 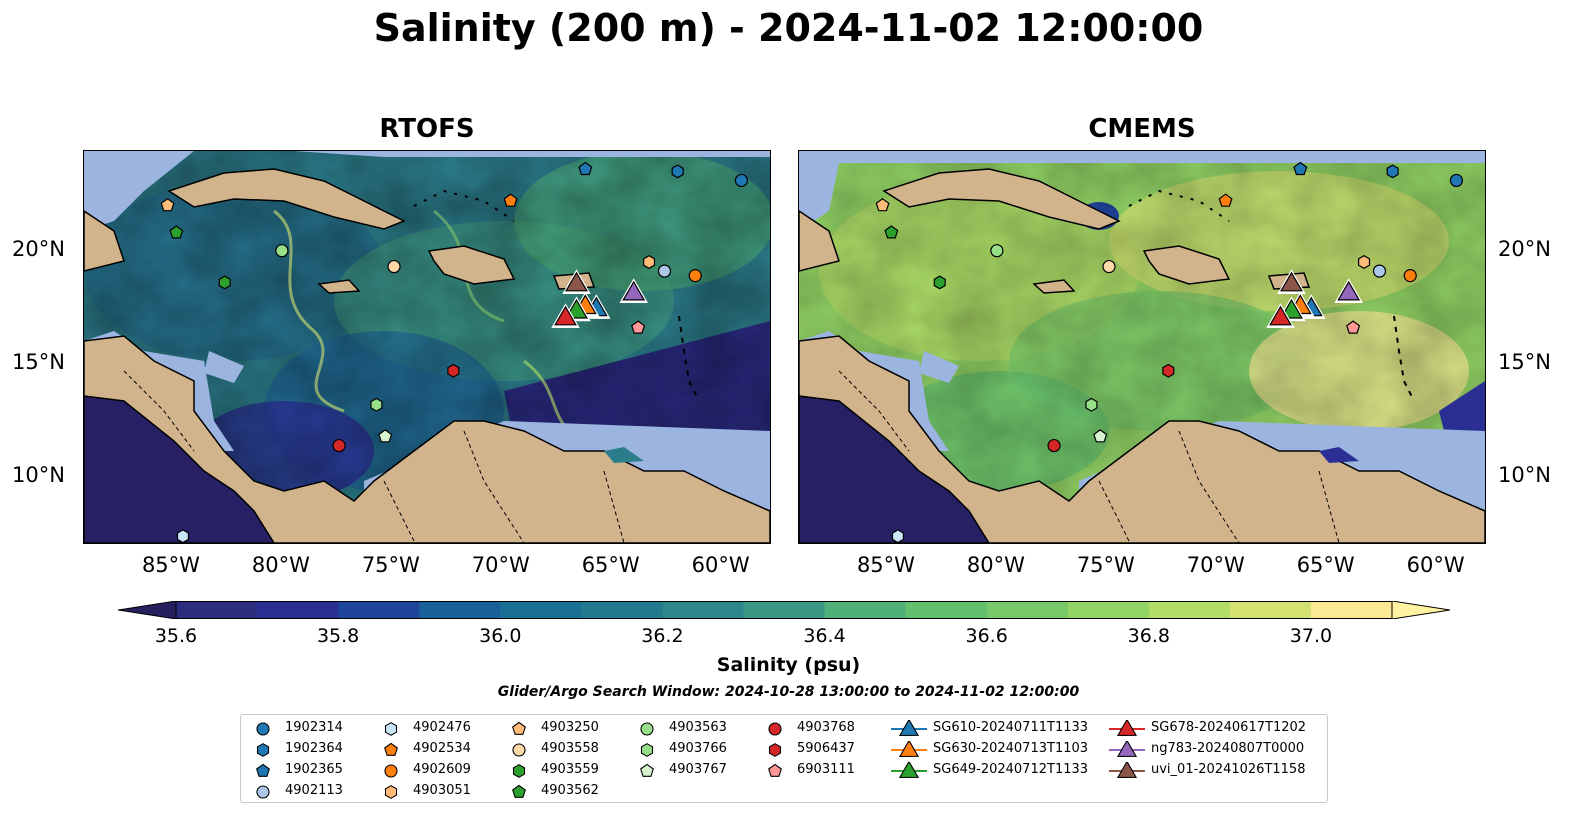 I want to click on legend-label: 4903250, so click(x=570, y=727).